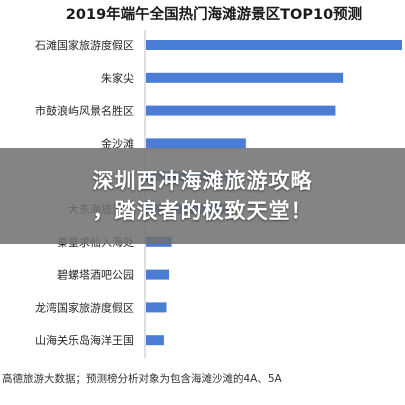 The height and width of the screenshot is (405, 405). I want to click on category-label: 碧螺塔酒吧公园, so click(95, 275).